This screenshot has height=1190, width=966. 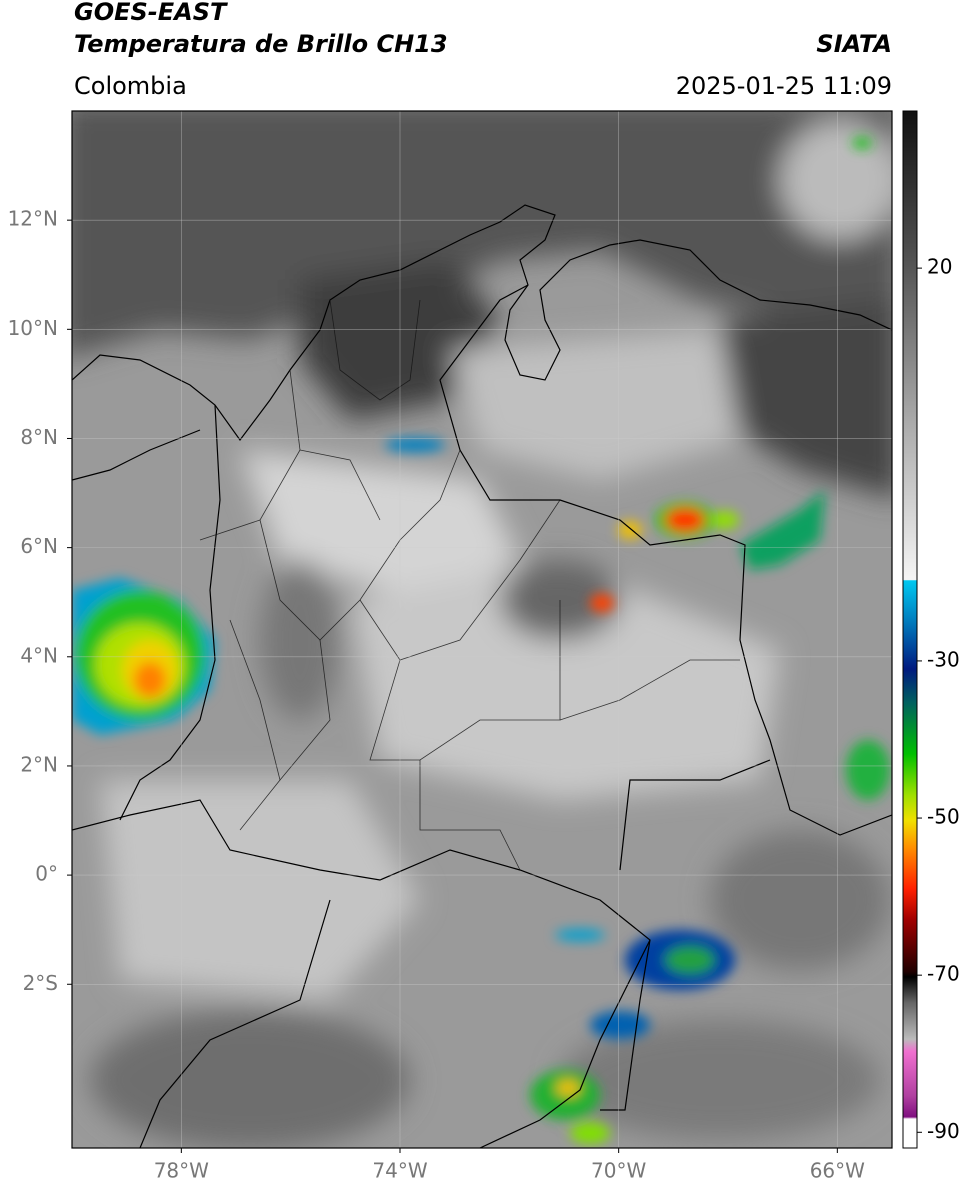 I want to click on datetime: 2025-01-25 11:09, so click(x=784, y=86).